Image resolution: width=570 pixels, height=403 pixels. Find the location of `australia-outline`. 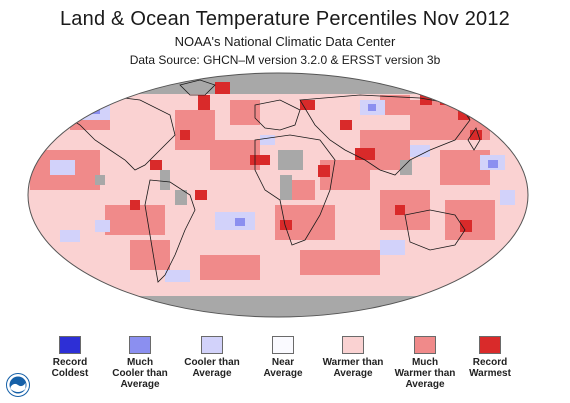

australia-outline is located at coordinates (435, 230).